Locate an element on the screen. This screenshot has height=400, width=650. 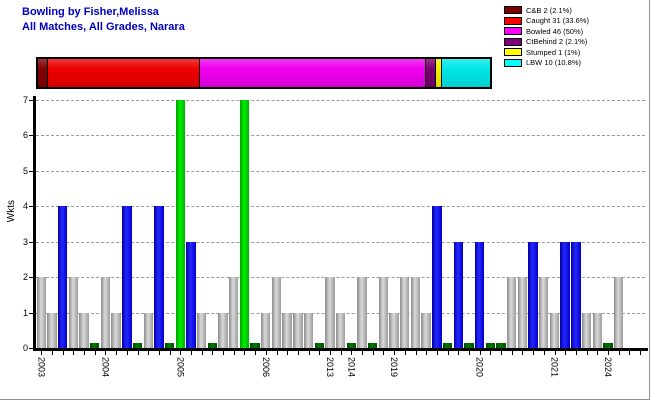
y-tick-label: 2 is located at coordinates (25, 277).